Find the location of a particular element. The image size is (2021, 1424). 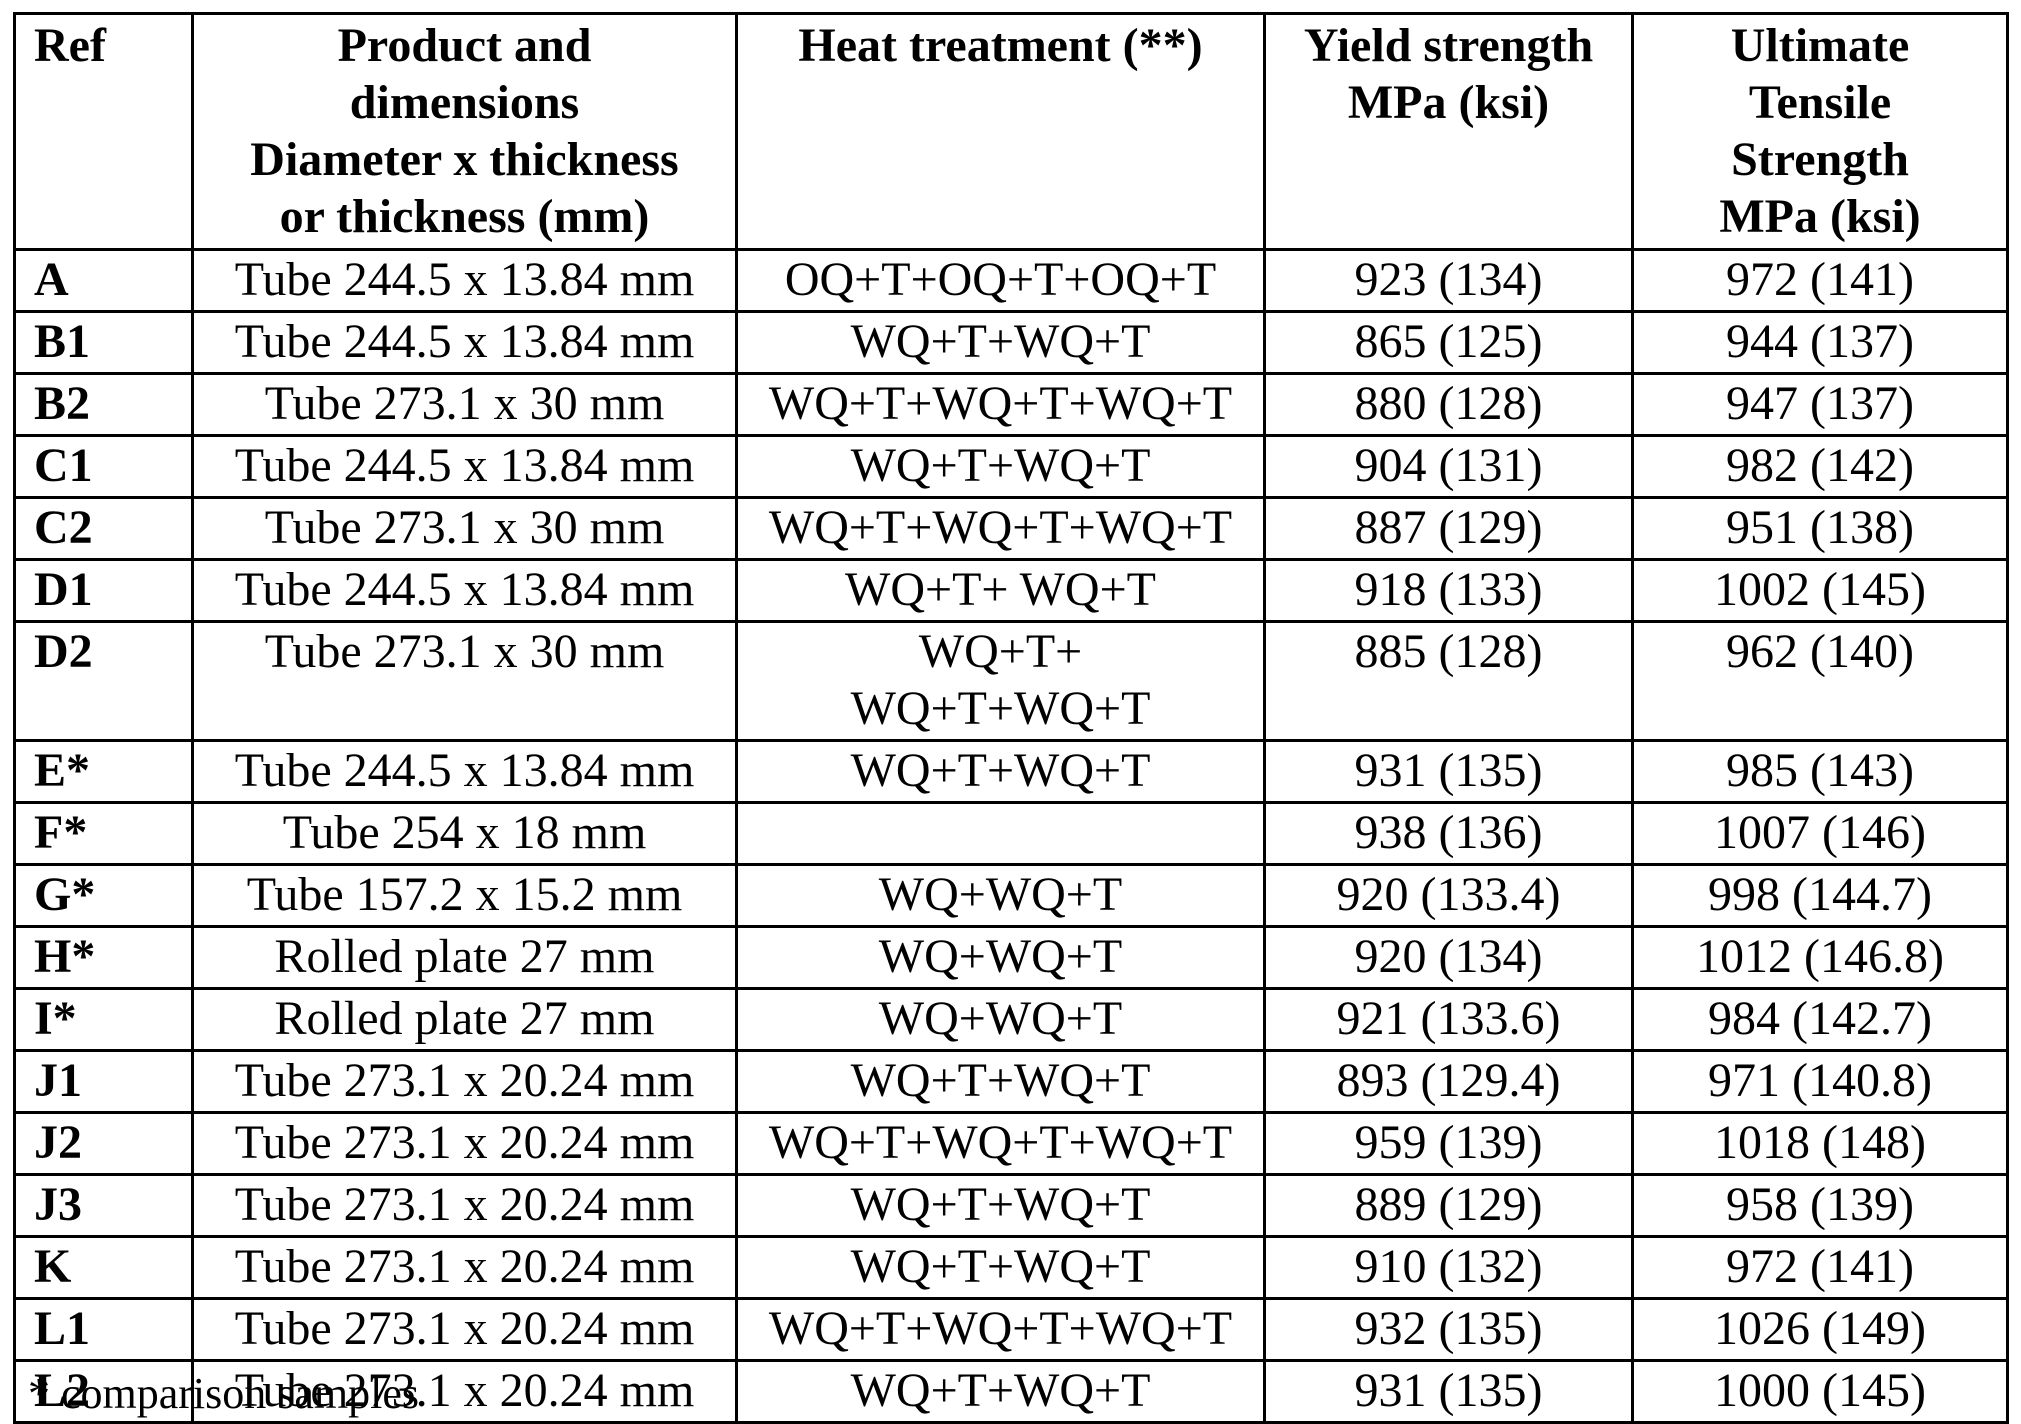

cell-ref-text: L1 is located at coordinates (108, 1328).